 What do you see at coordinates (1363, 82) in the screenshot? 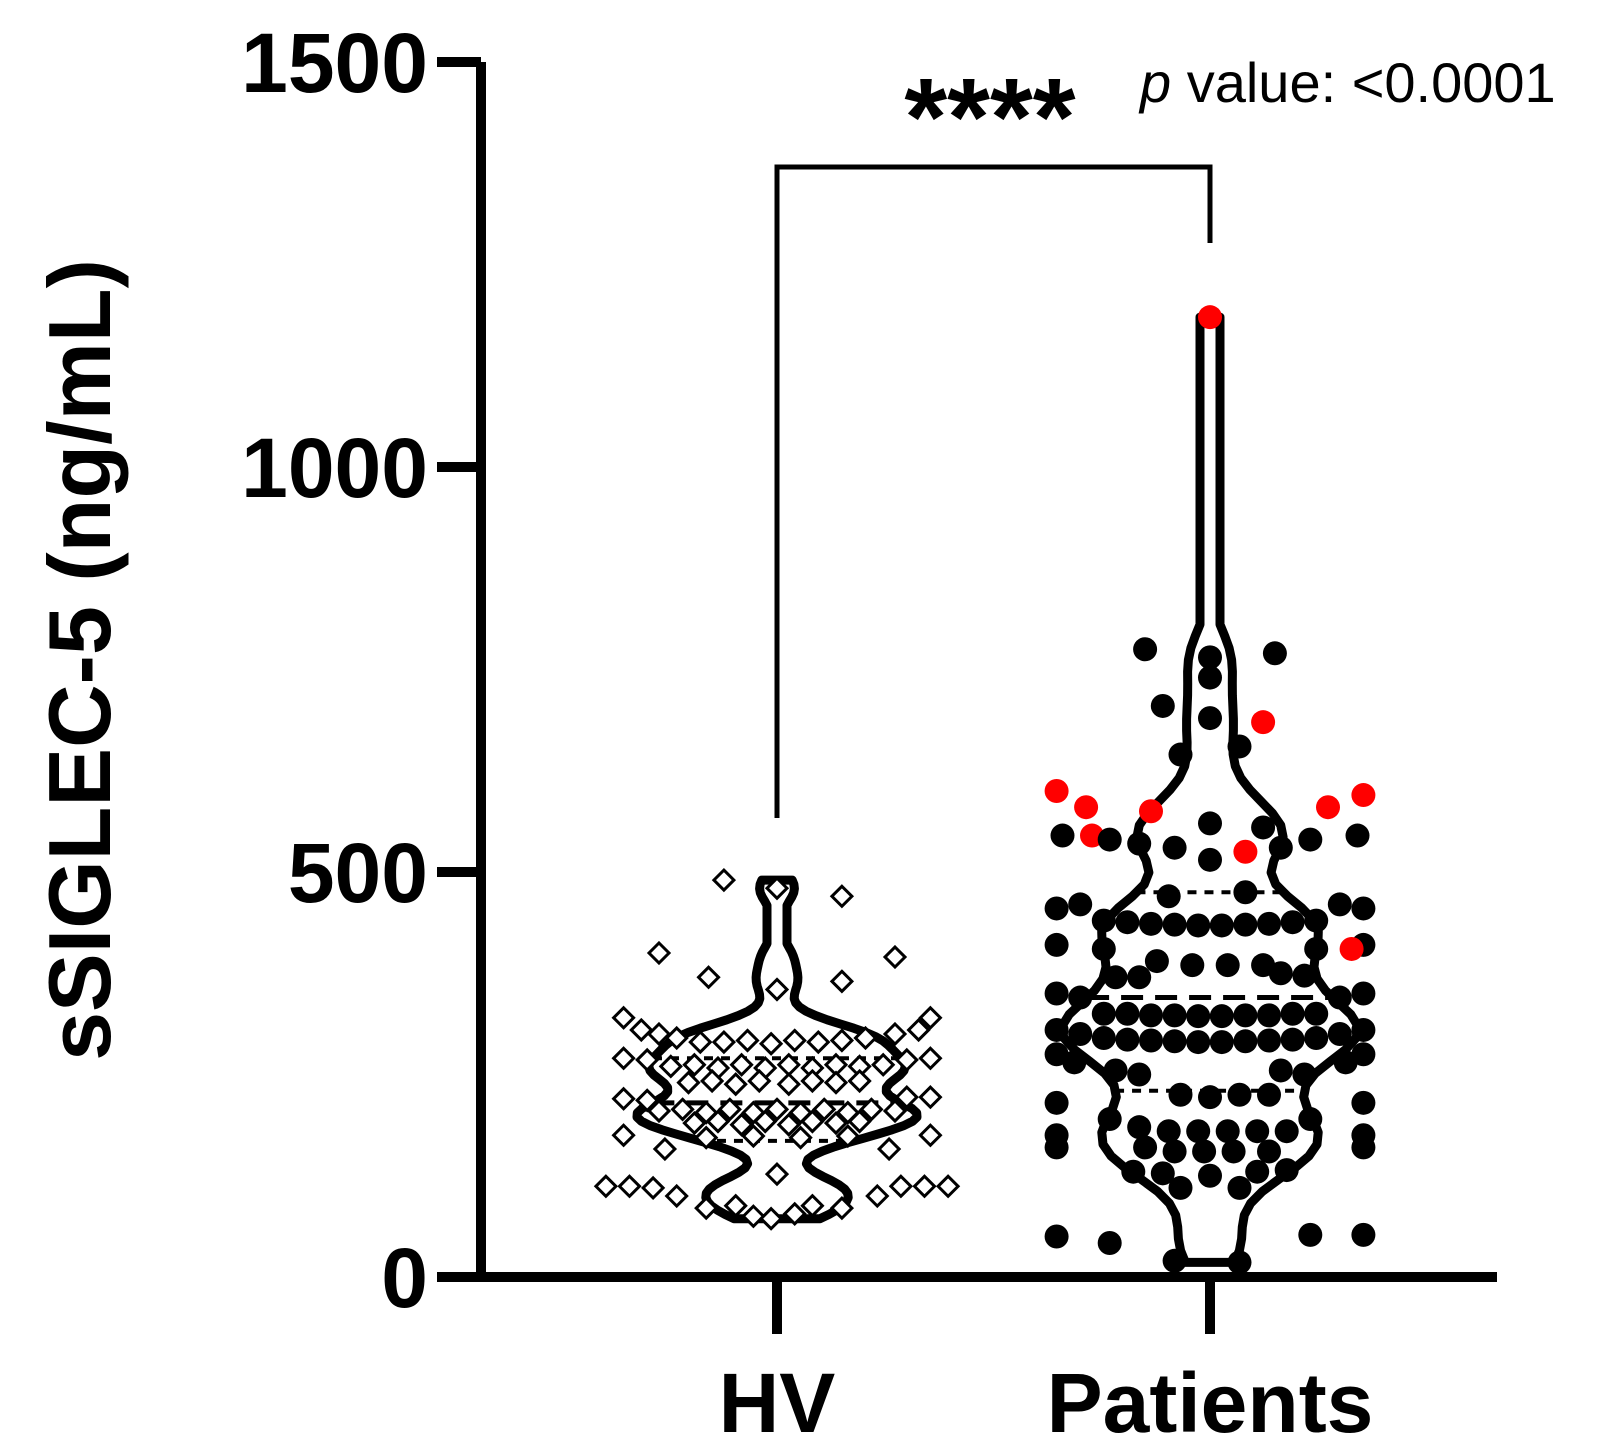
I see `p-value-text: value: <0.0001` at bounding box center [1363, 82].